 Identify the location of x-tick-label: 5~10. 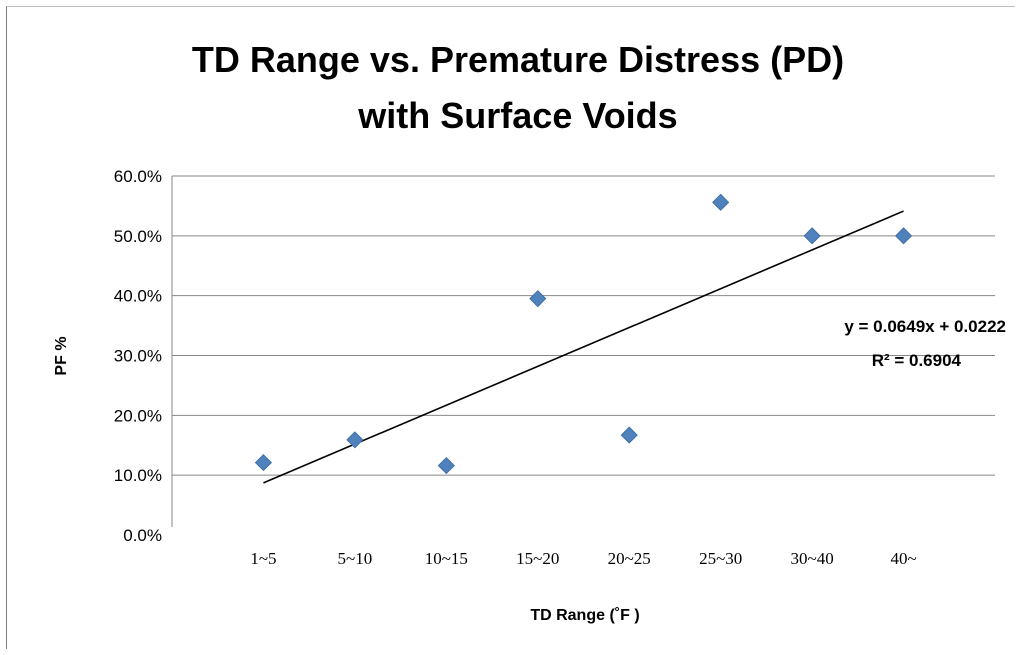
(355, 558).